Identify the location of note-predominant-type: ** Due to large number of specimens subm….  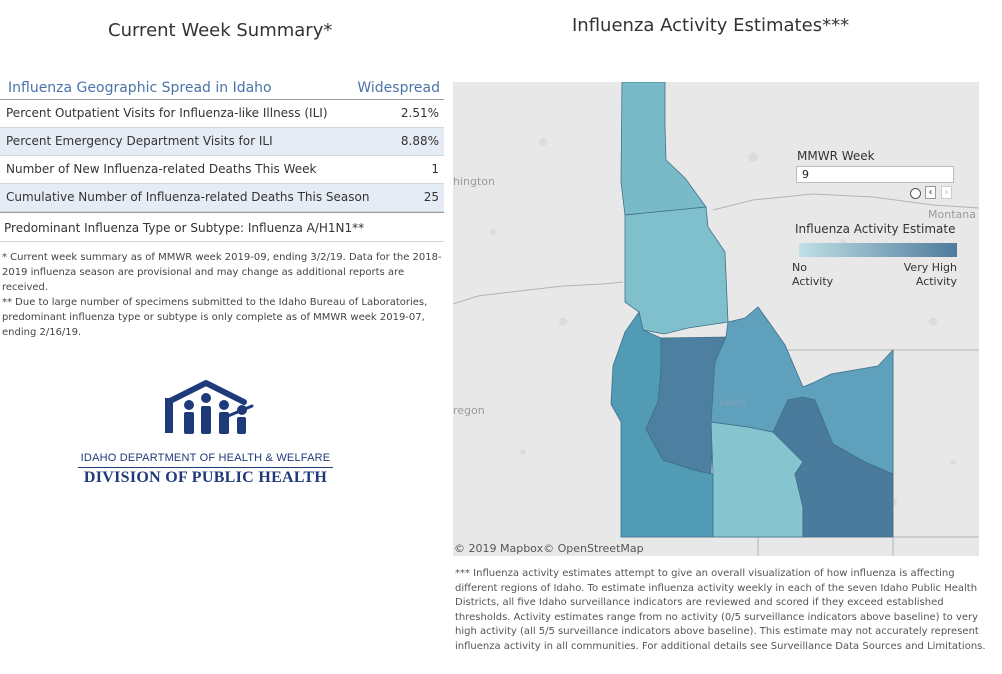
(215, 317).